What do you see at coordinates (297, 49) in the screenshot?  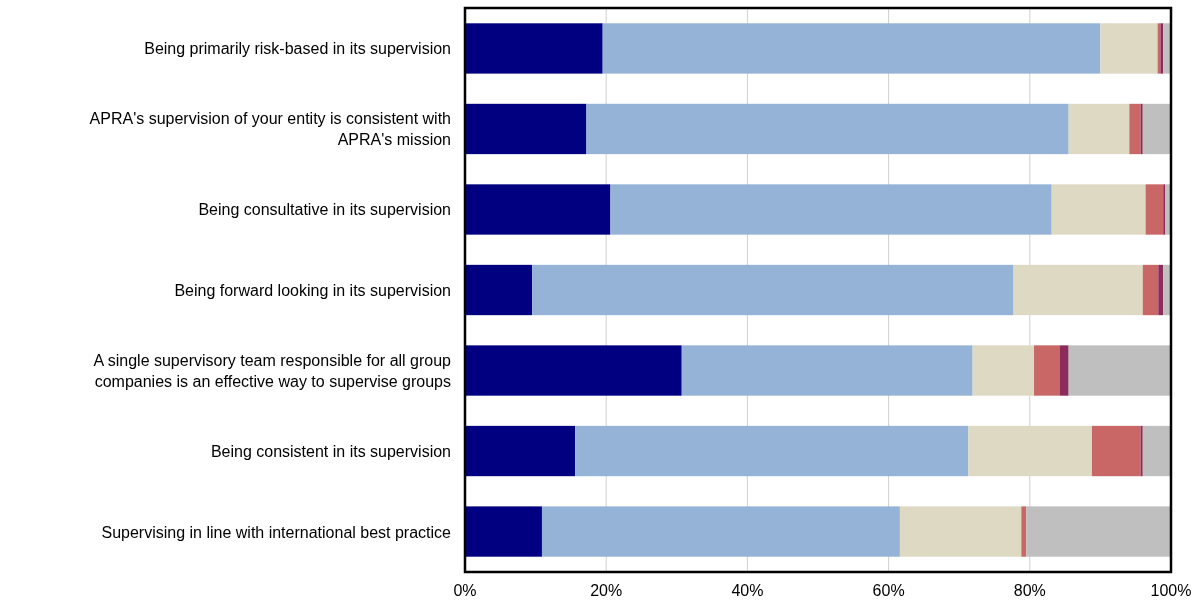 I see `y-tick-label: Being primarily risk-based in its supervision` at bounding box center [297, 49].